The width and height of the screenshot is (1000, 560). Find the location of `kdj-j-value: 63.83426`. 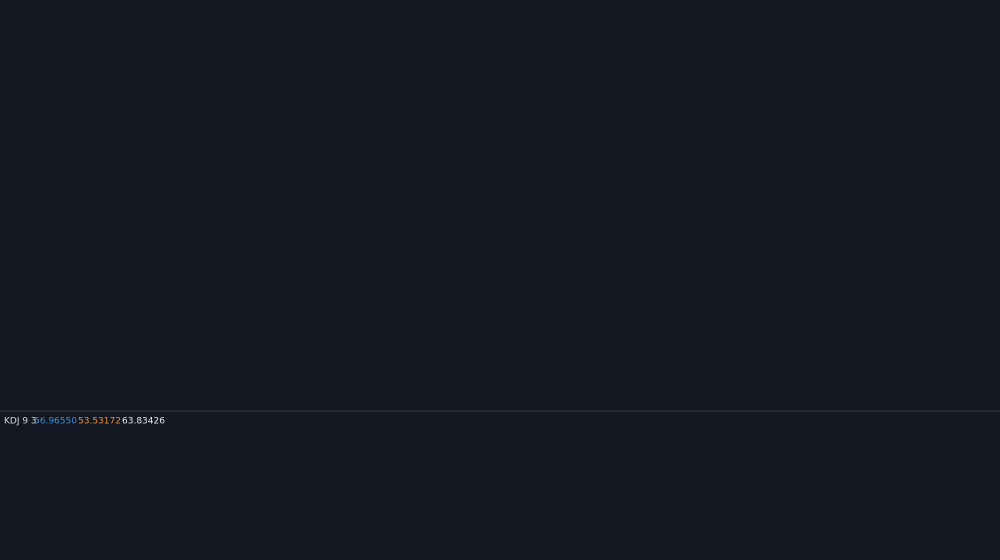

kdj-j-value: 63.83426 is located at coordinates (143, 422).